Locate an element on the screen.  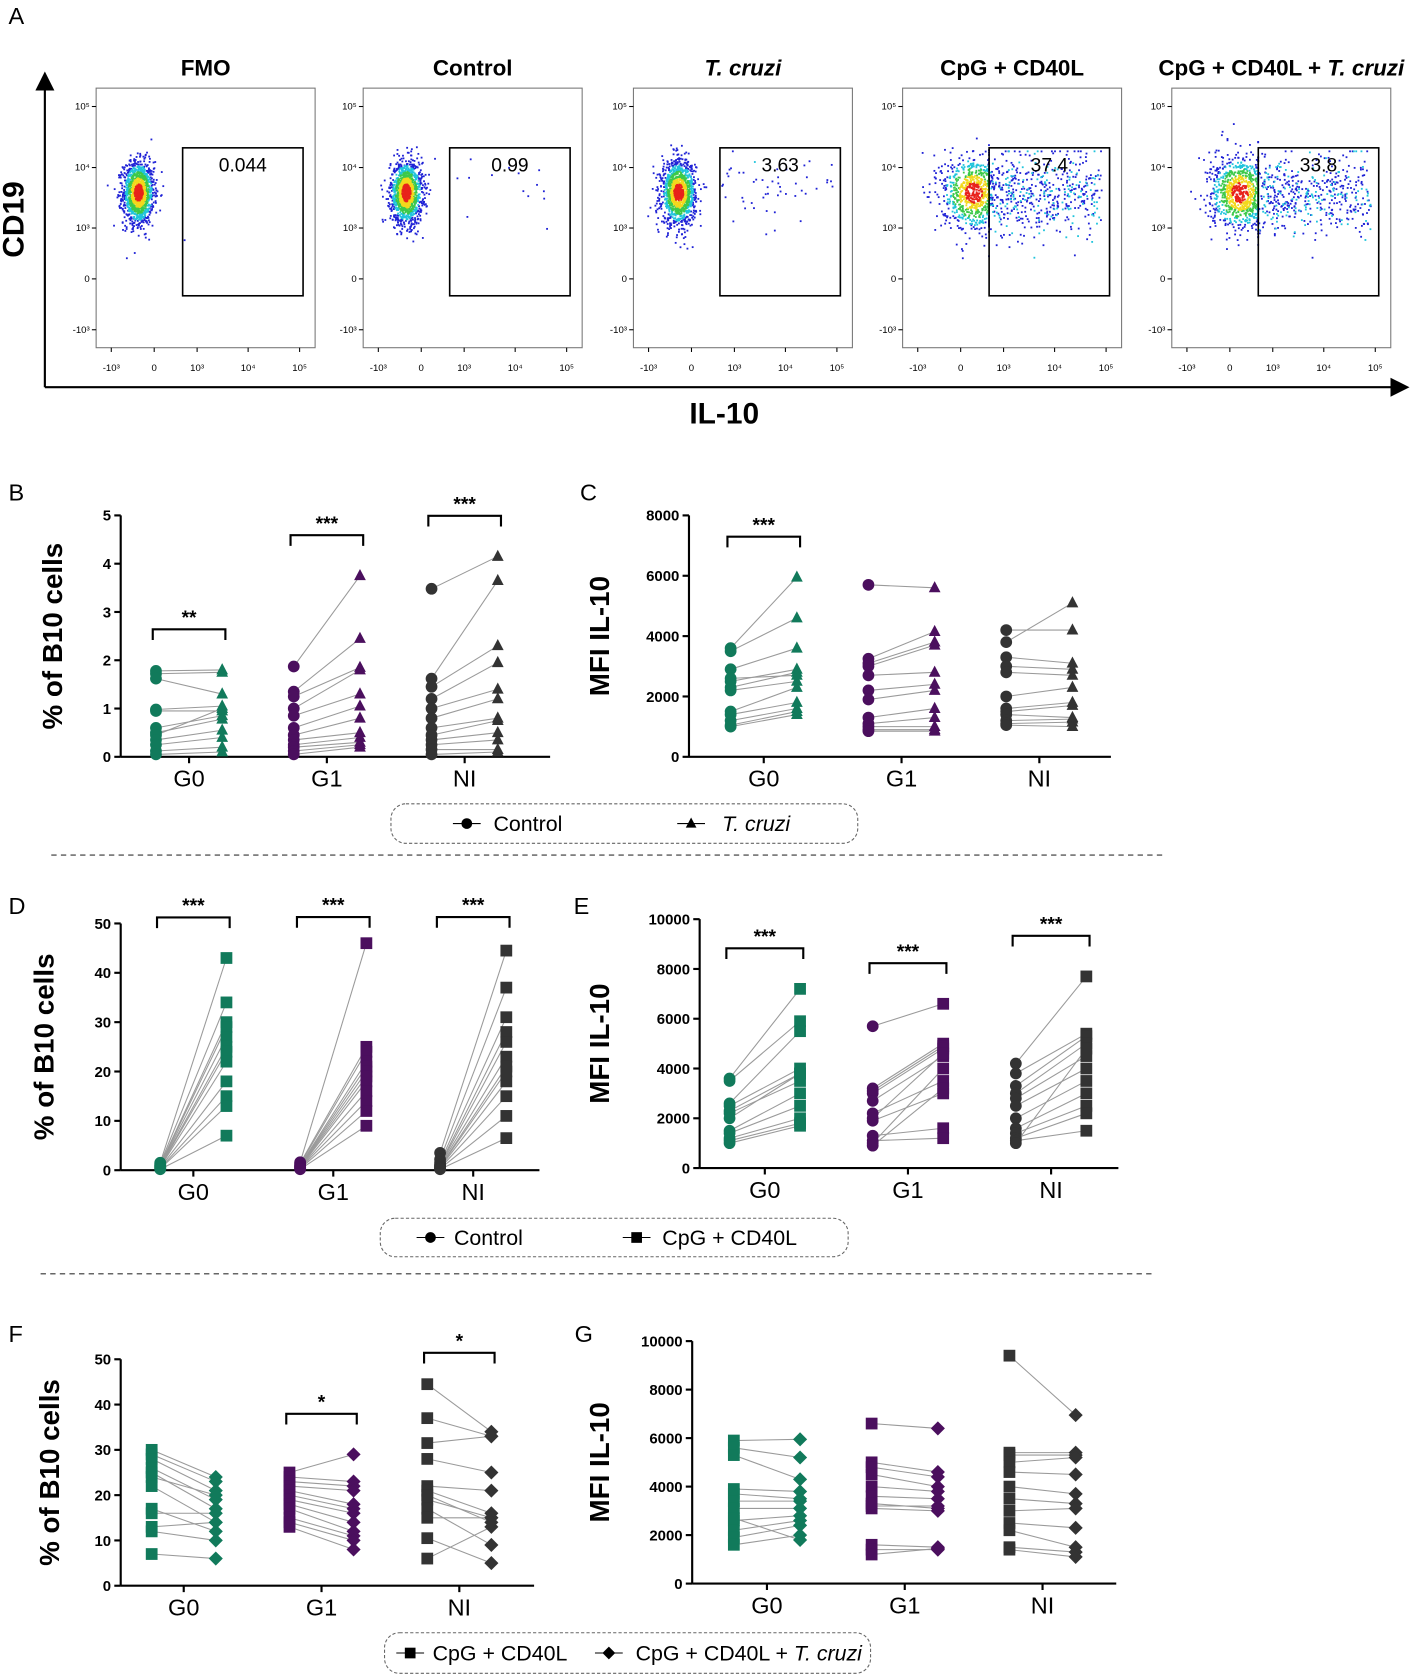
plot-frame is located at coordinates (472, 218).